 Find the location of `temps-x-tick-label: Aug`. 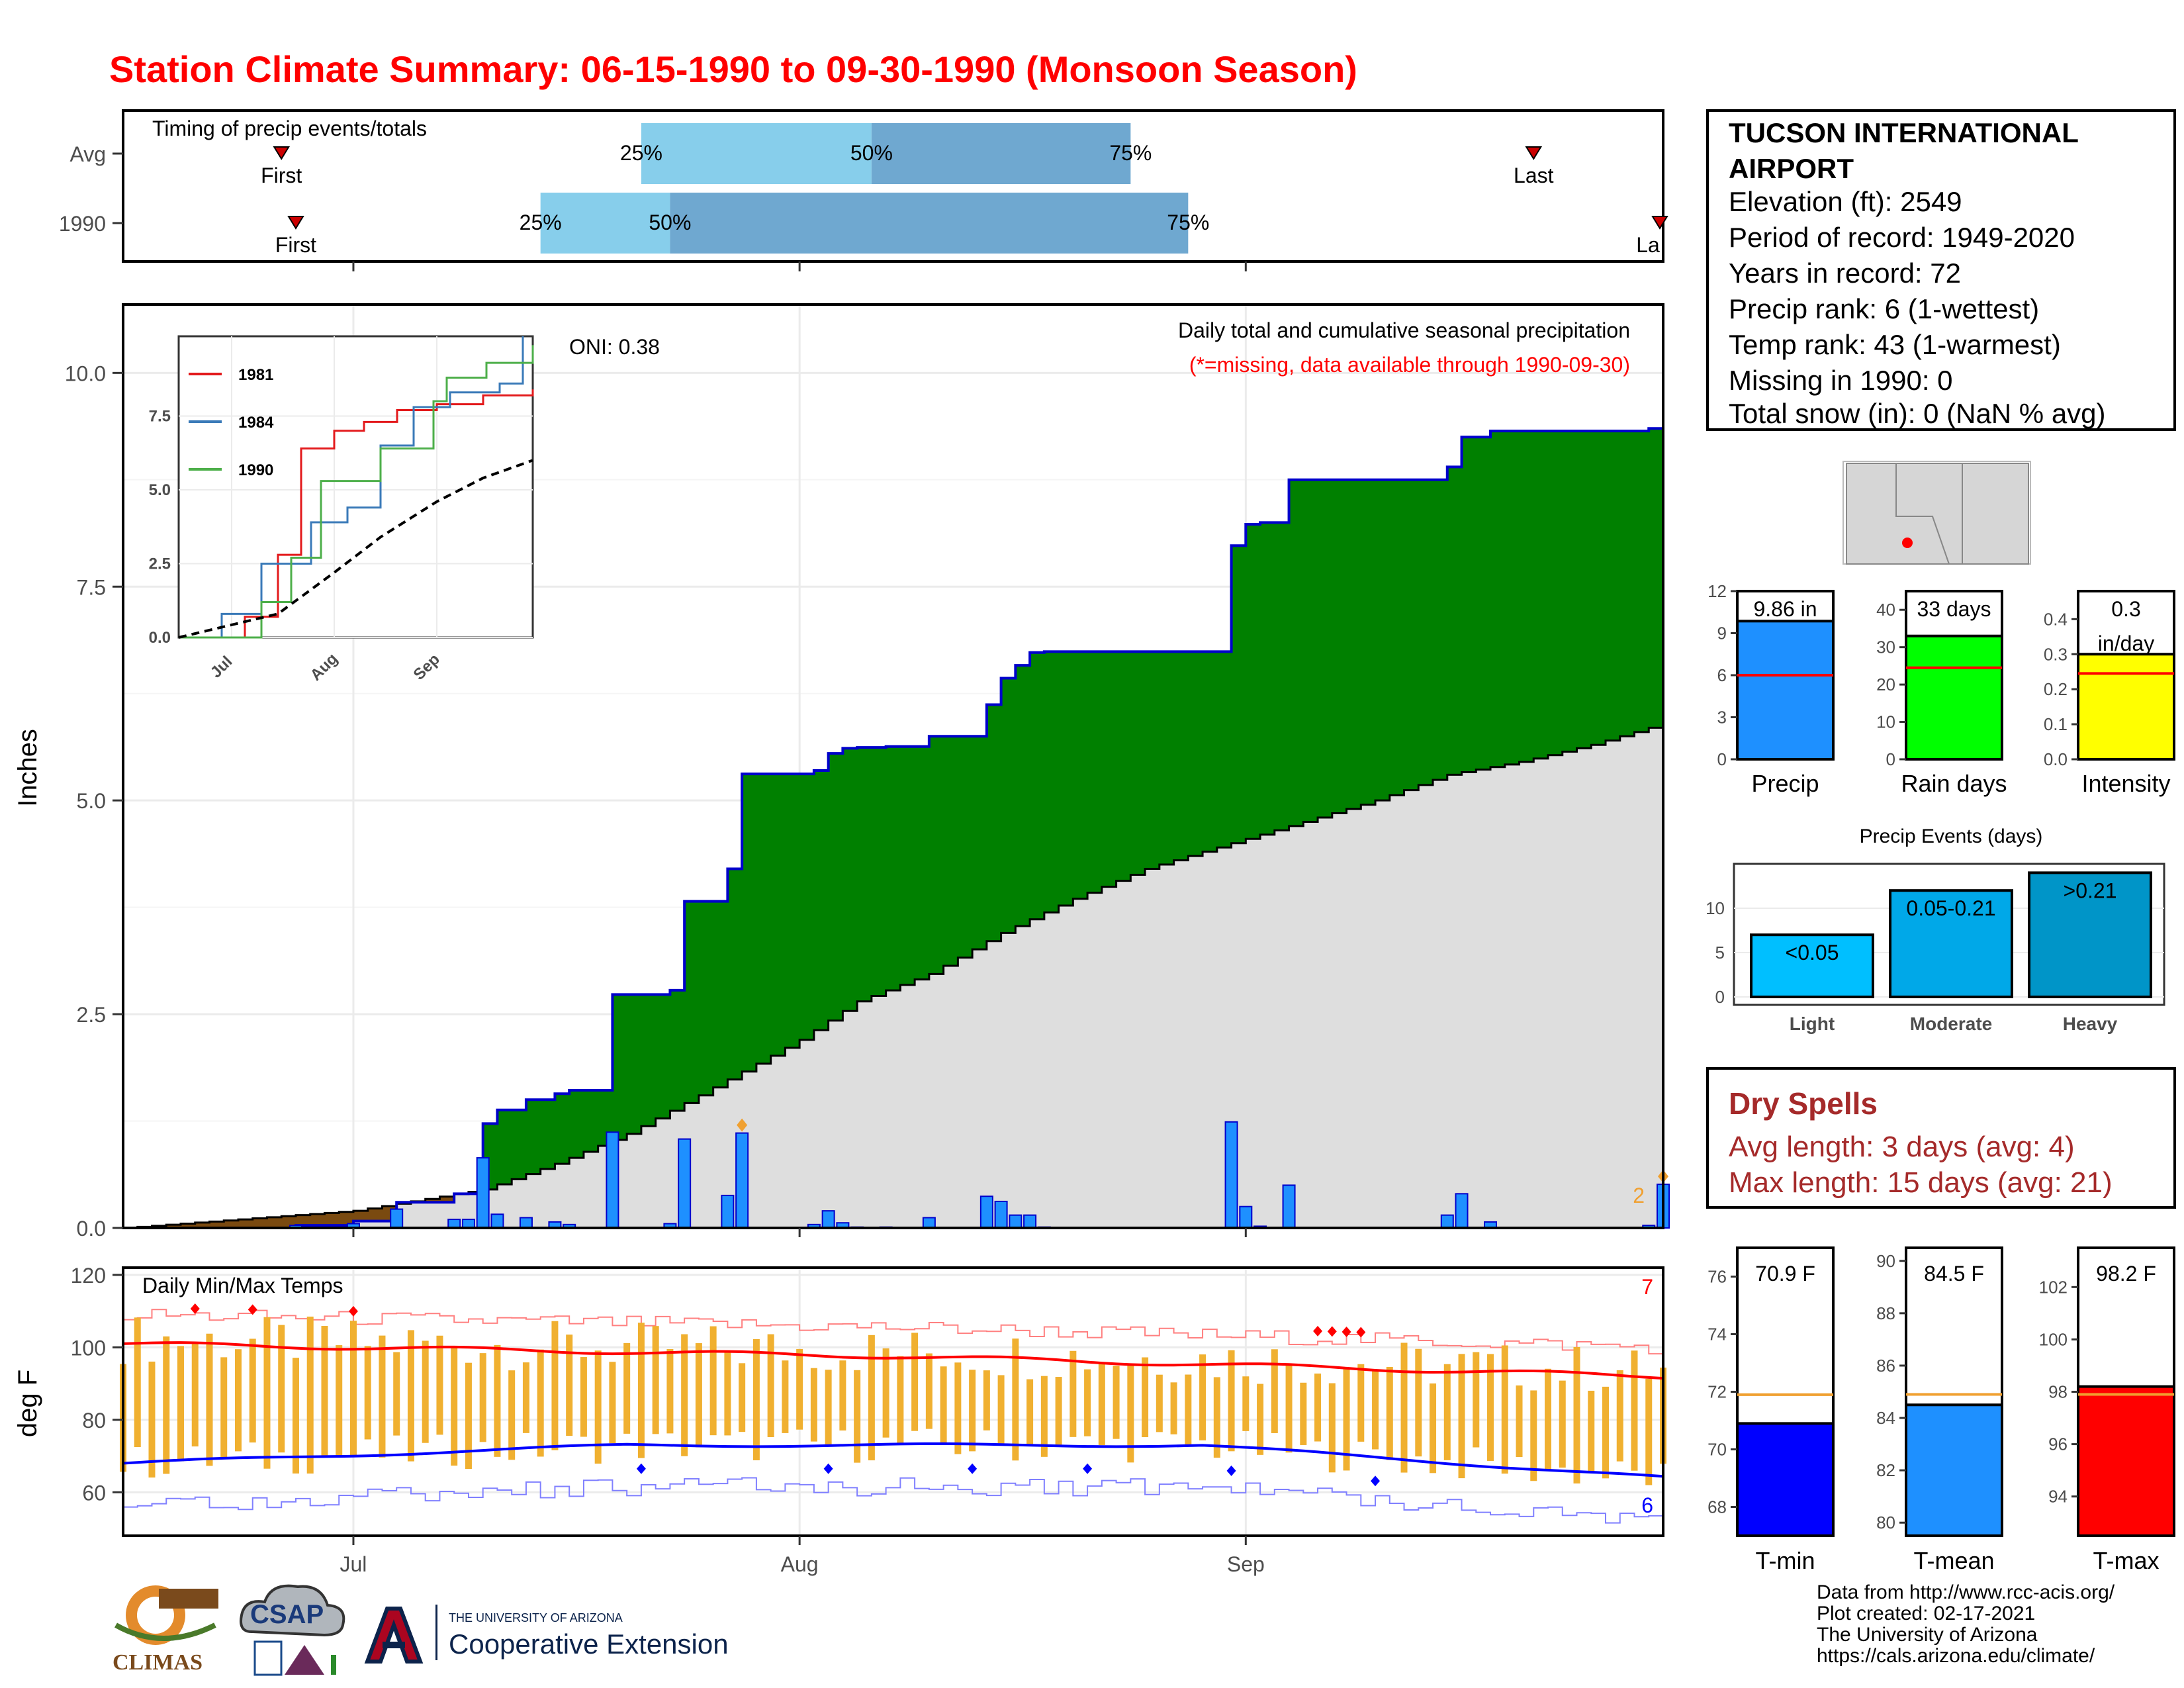

temps-x-tick-label: Aug is located at coordinates (800, 1564).